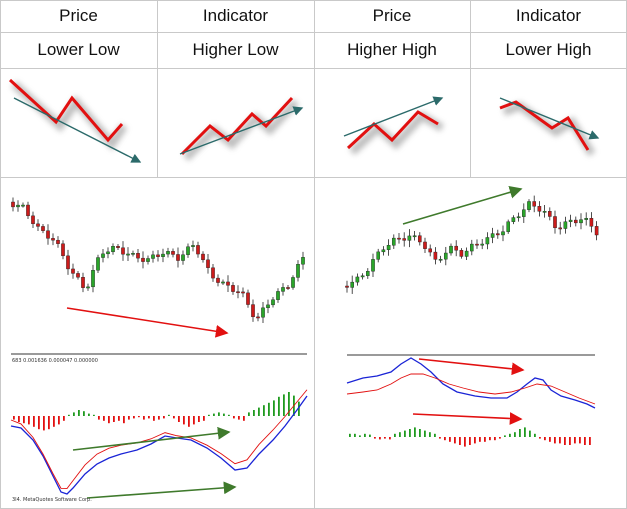  I want to click on macd-higher-low-arrow, so click(161, 490).